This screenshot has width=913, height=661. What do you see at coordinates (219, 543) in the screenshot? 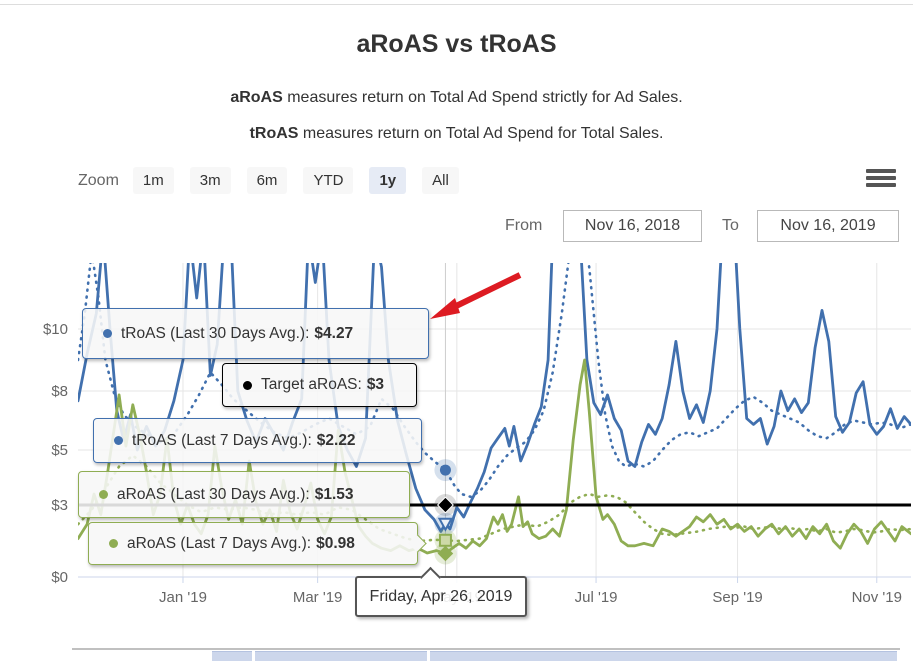
I see `tooltip-label: aRoAS (Last 7 Days Avg.):` at bounding box center [219, 543].